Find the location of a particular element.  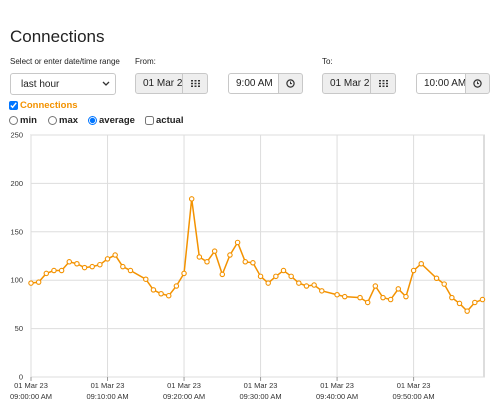

x-tick-label: 09:30:00 AM is located at coordinates (260, 396).